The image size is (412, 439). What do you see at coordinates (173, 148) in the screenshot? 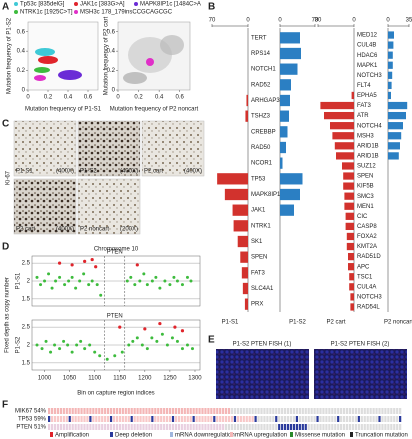
I see `micrograph` at bounding box center [173, 148].